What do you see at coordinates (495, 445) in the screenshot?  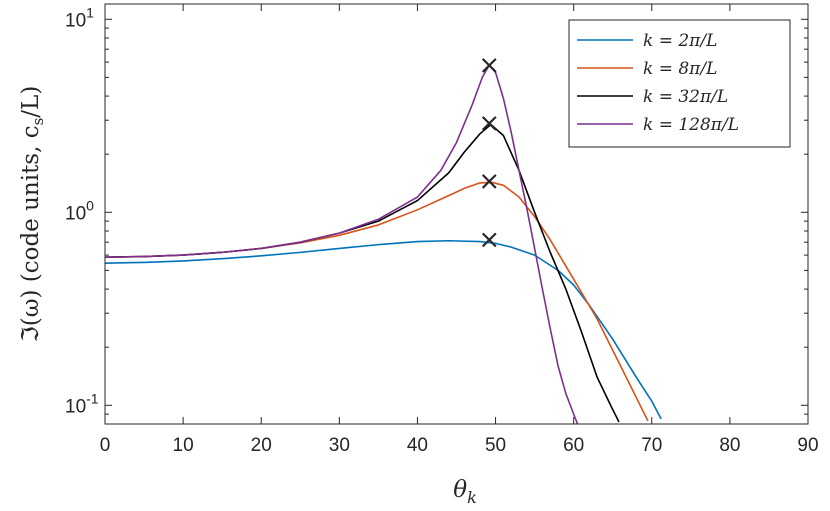 I see `x-tick-label: 50` at bounding box center [495, 445].